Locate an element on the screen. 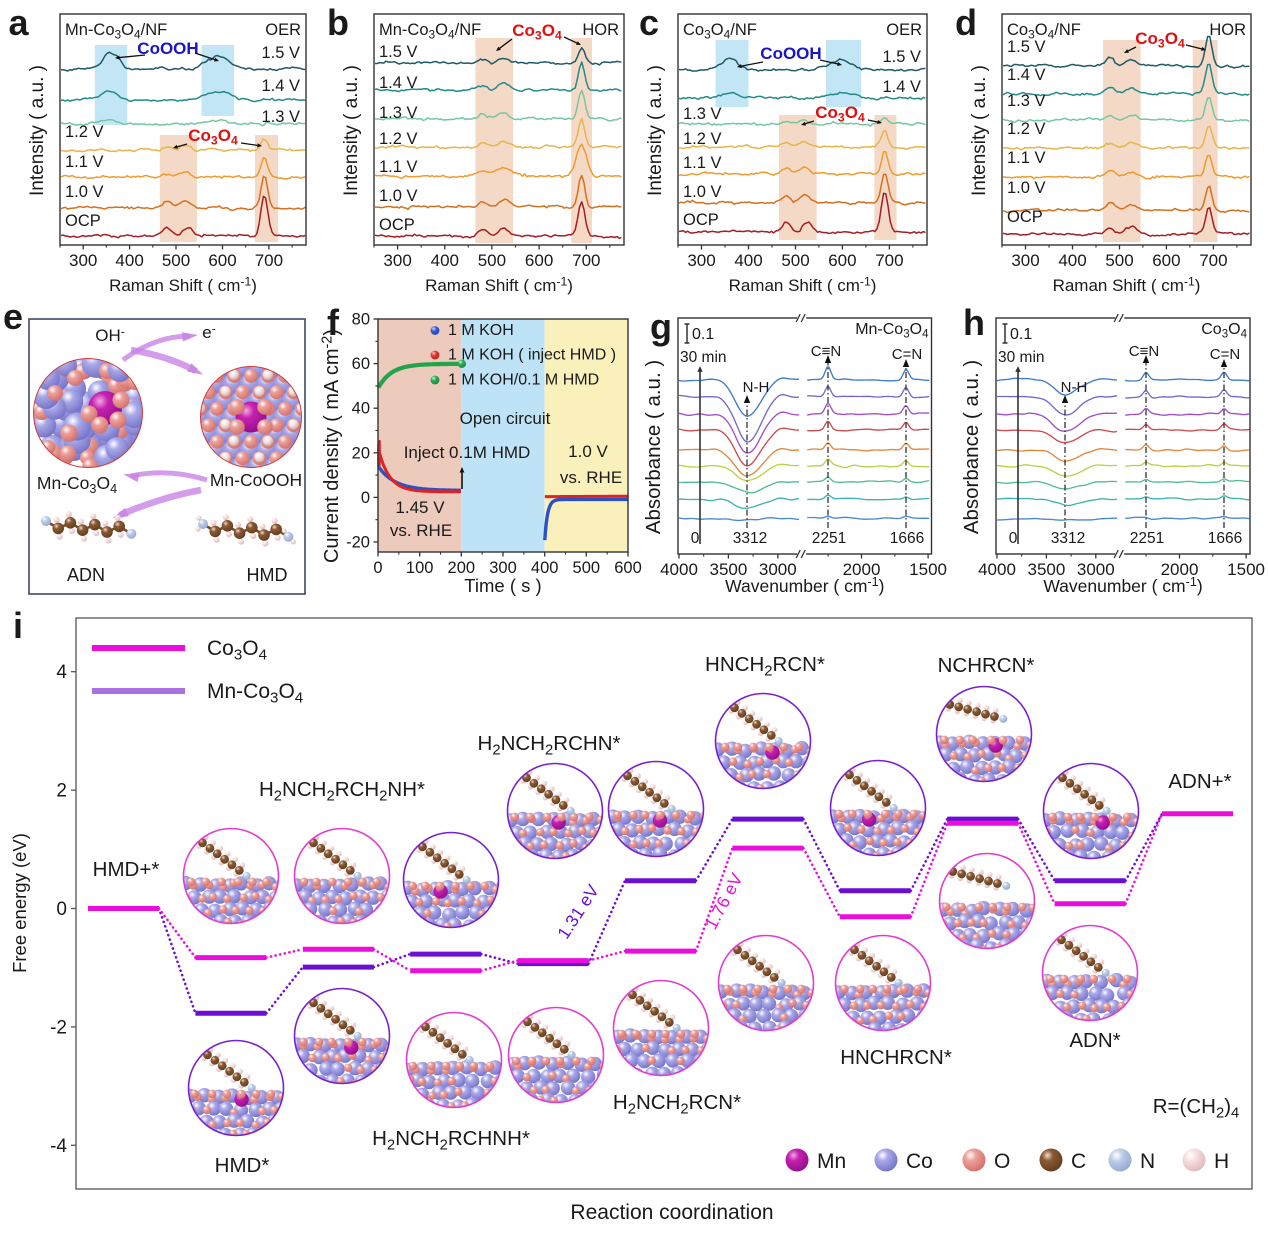 The image size is (1268, 1236). svg-text: ADN+* is located at coordinates (1199, 781).